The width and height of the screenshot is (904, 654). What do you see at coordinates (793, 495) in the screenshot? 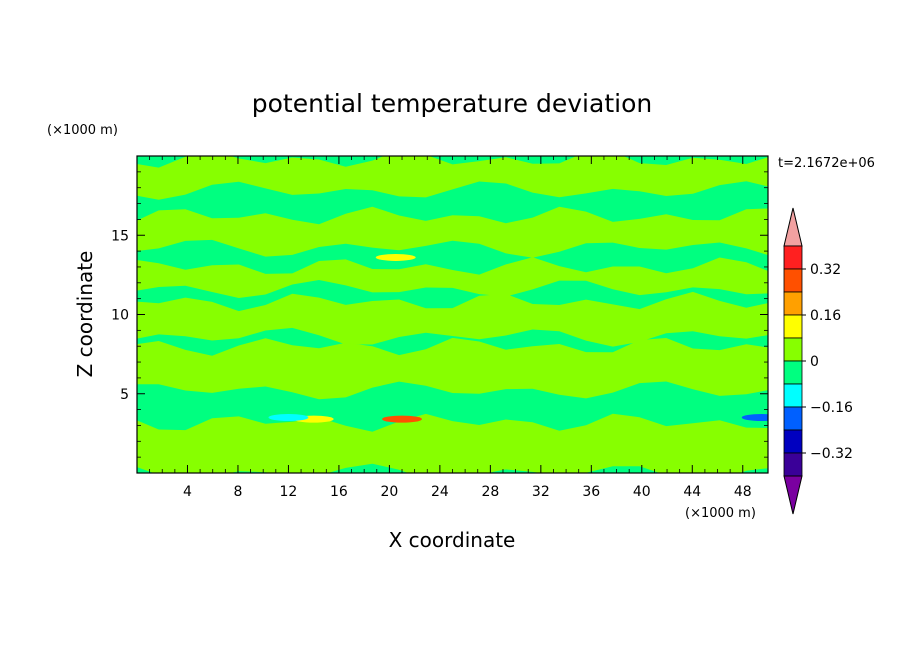
I see `colorbar-lower-arrow` at bounding box center [793, 495].